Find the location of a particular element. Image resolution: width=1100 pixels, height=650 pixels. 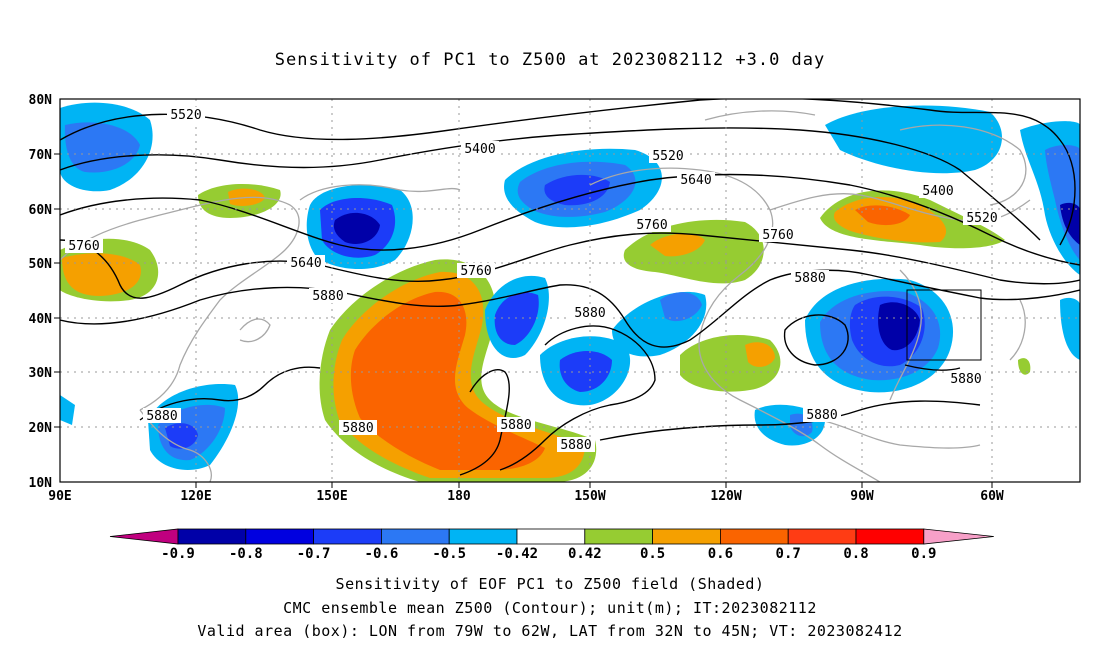

colorbar-label: -0.7 is located at coordinates (314, 554).